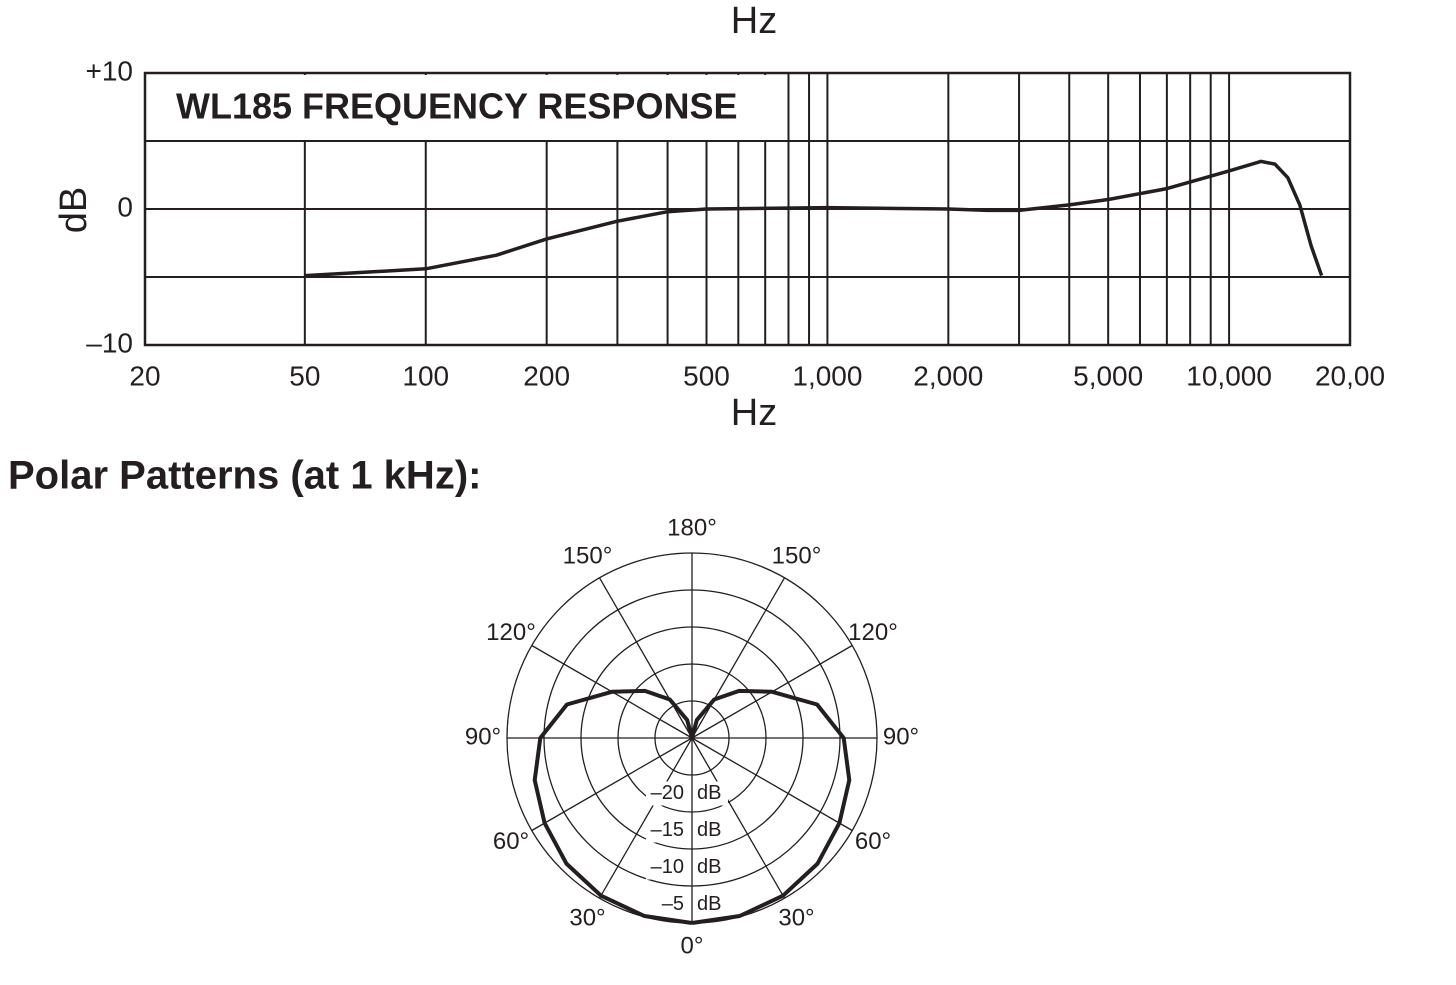  Describe the element at coordinates (692, 945) in the screenshot. I see `angle-label: 0°` at that location.